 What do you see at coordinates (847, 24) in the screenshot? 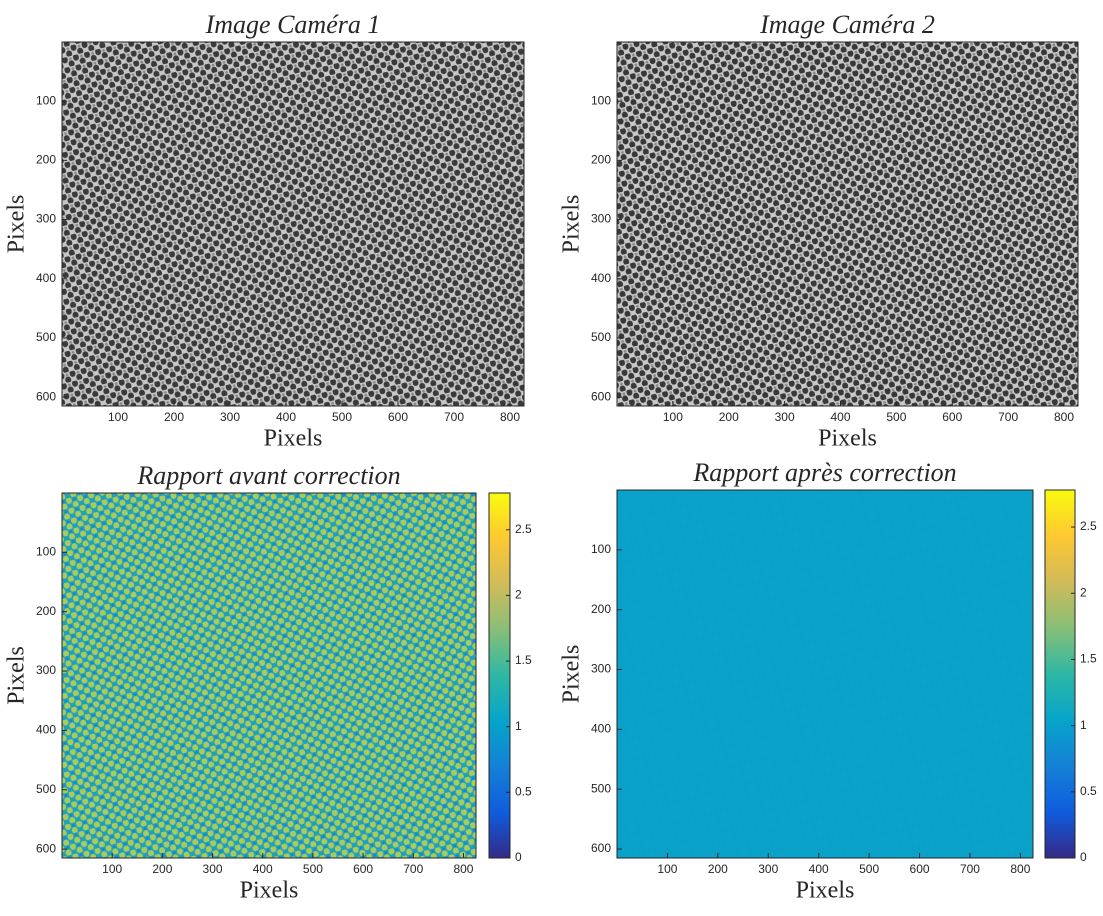
I see `panel-title: Image Caméra 2` at bounding box center [847, 24].